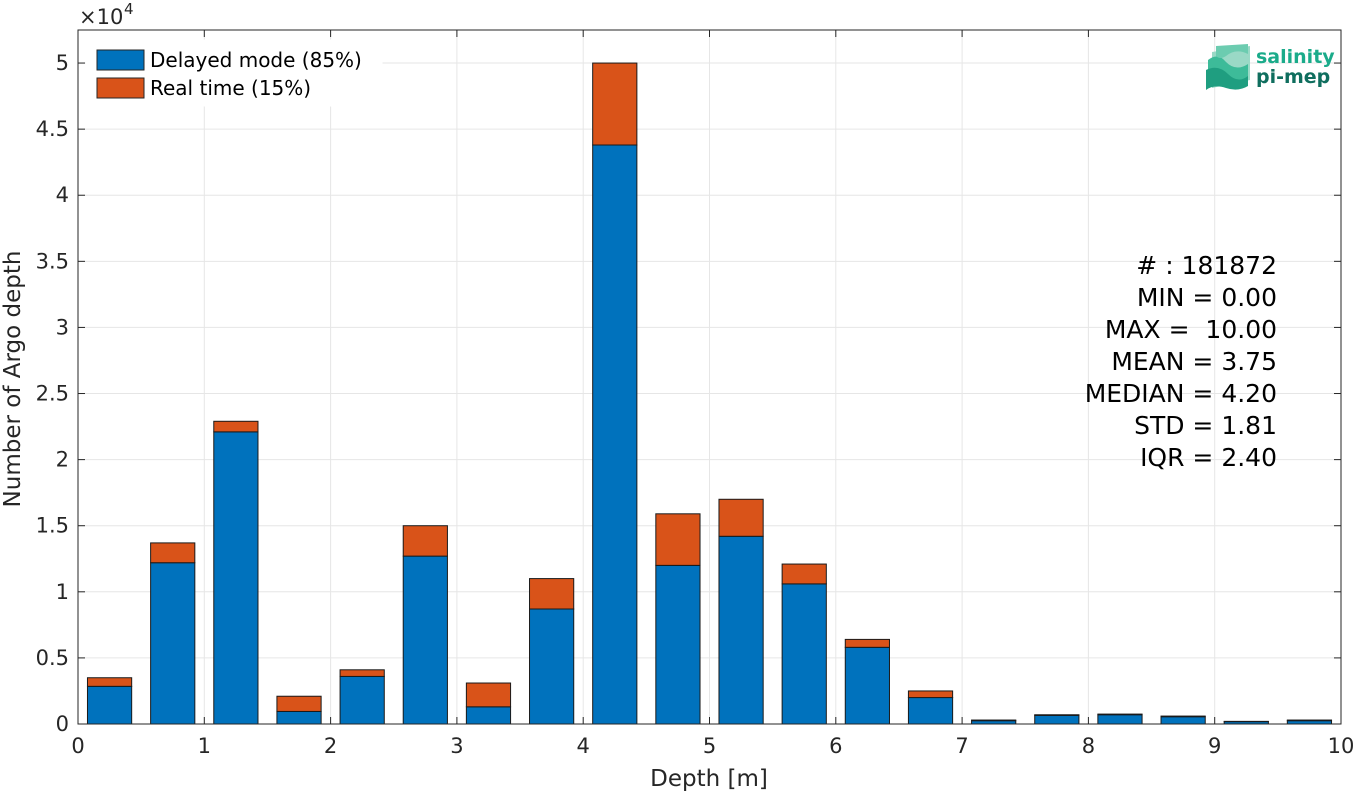  I want to click on y-tick-label: 3.5, so click(52, 261).